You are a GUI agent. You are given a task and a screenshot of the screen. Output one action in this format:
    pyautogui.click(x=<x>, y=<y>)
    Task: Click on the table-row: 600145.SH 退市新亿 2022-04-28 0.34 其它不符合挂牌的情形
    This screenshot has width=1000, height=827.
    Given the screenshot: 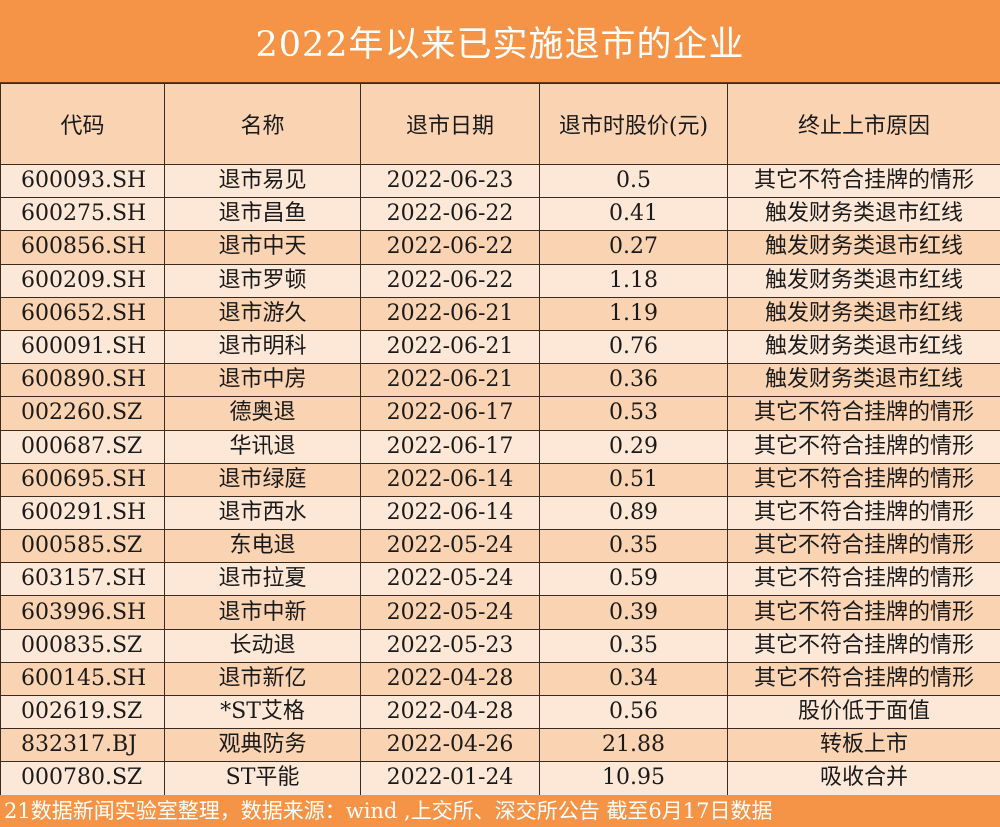 What is the action you would take?
    pyautogui.click(x=500, y=679)
    